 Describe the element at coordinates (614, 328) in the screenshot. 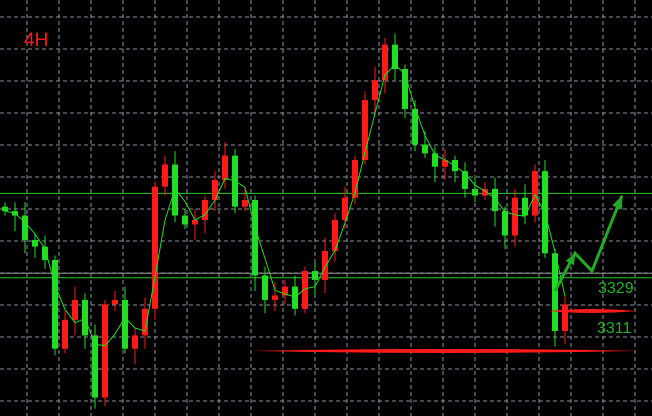

I see `level-label-3311: 3311` at that location.